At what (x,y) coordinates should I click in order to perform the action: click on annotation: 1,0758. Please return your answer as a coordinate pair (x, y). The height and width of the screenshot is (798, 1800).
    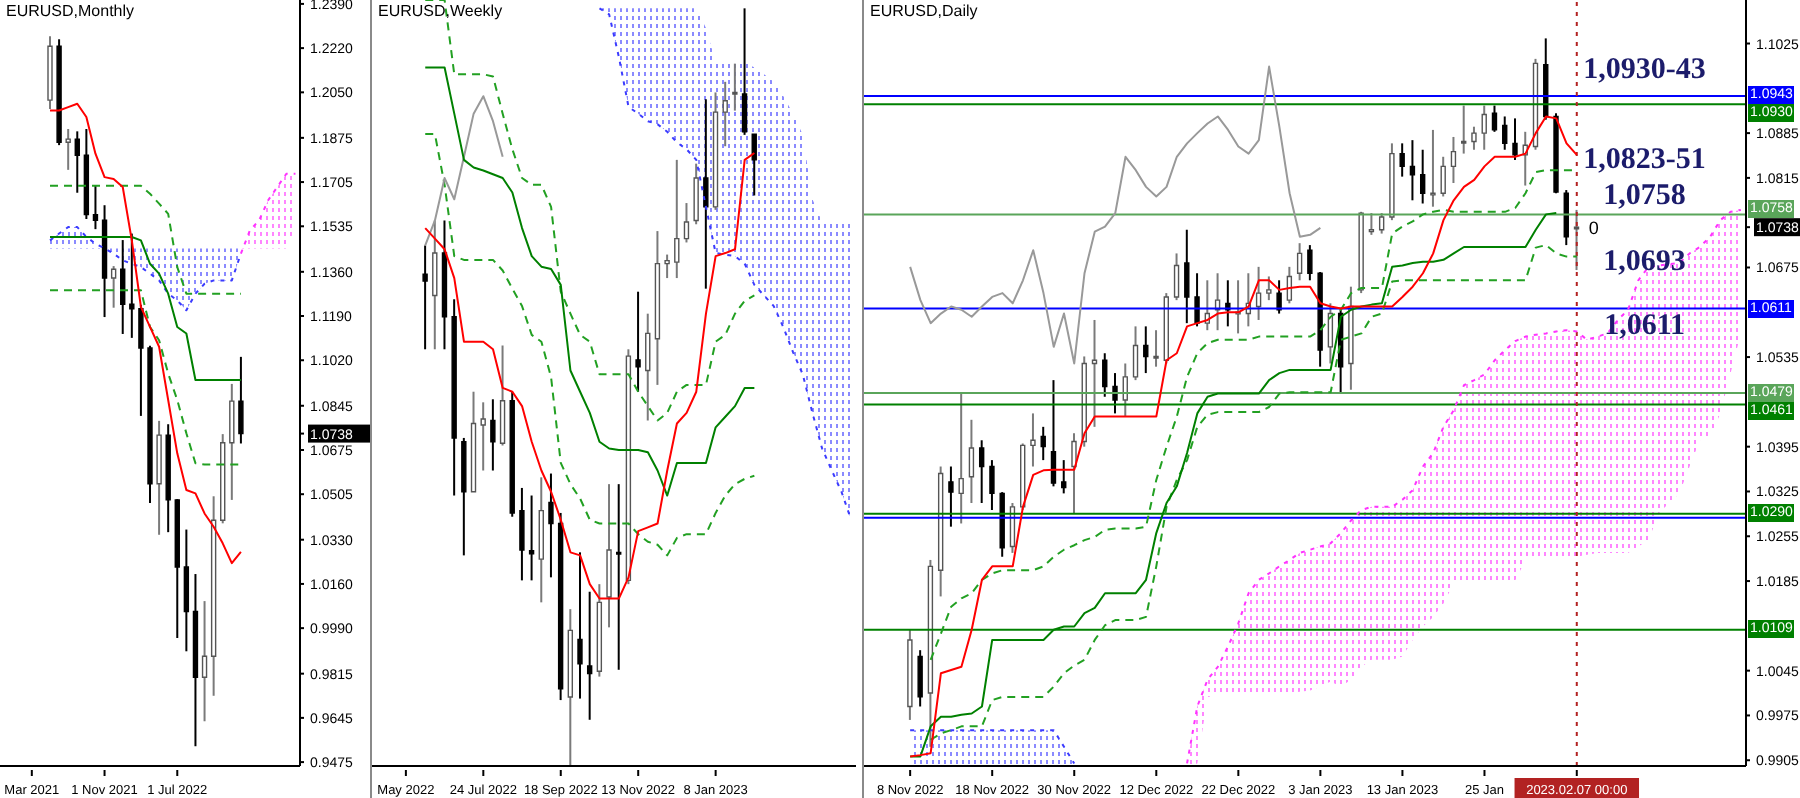
    Looking at the image, I should click on (1644, 197).